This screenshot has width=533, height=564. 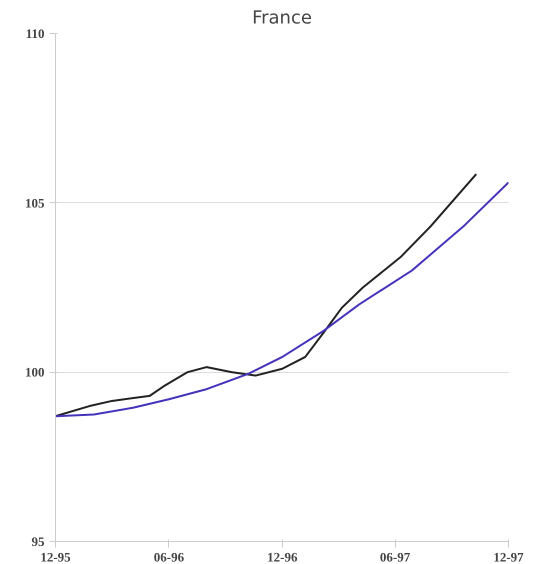 What do you see at coordinates (282, 18) in the screenshot?
I see `chart-title: France` at bounding box center [282, 18].